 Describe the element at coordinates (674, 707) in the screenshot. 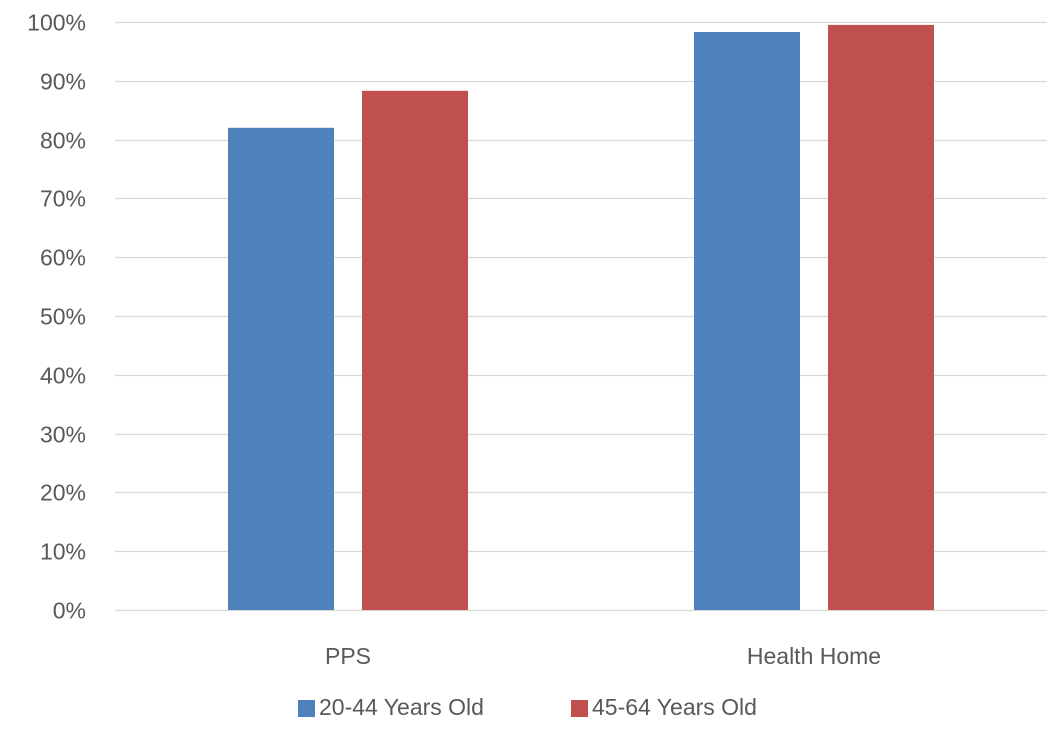

I see `legend-label: 45-64 Years Old` at that location.